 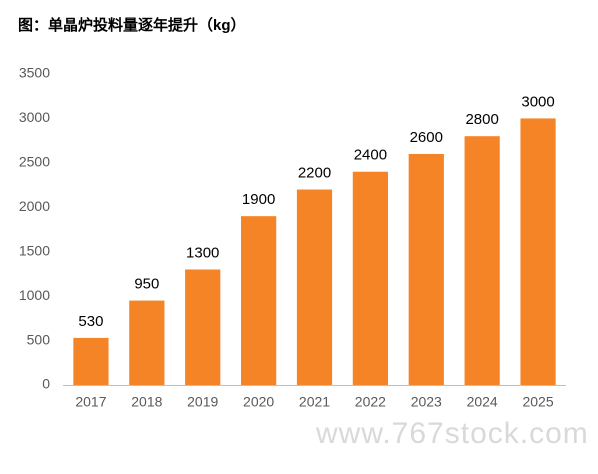 I want to click on x-tick-label: 2018, so click(x=146, y=402).